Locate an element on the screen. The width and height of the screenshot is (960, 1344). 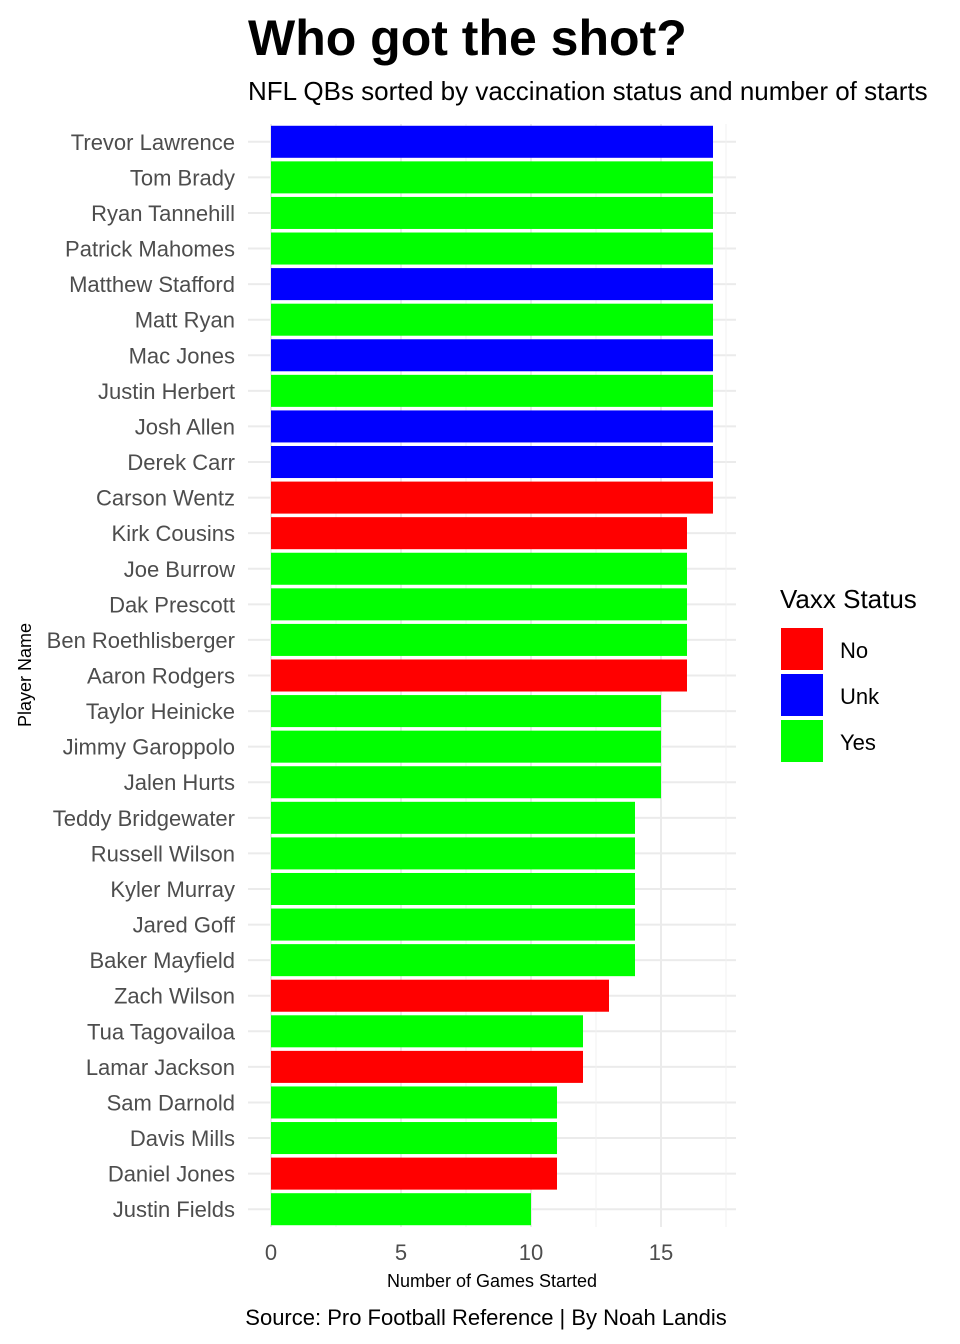
y-tick-label: Daniel Jones is located at coordinates (171, 1174).